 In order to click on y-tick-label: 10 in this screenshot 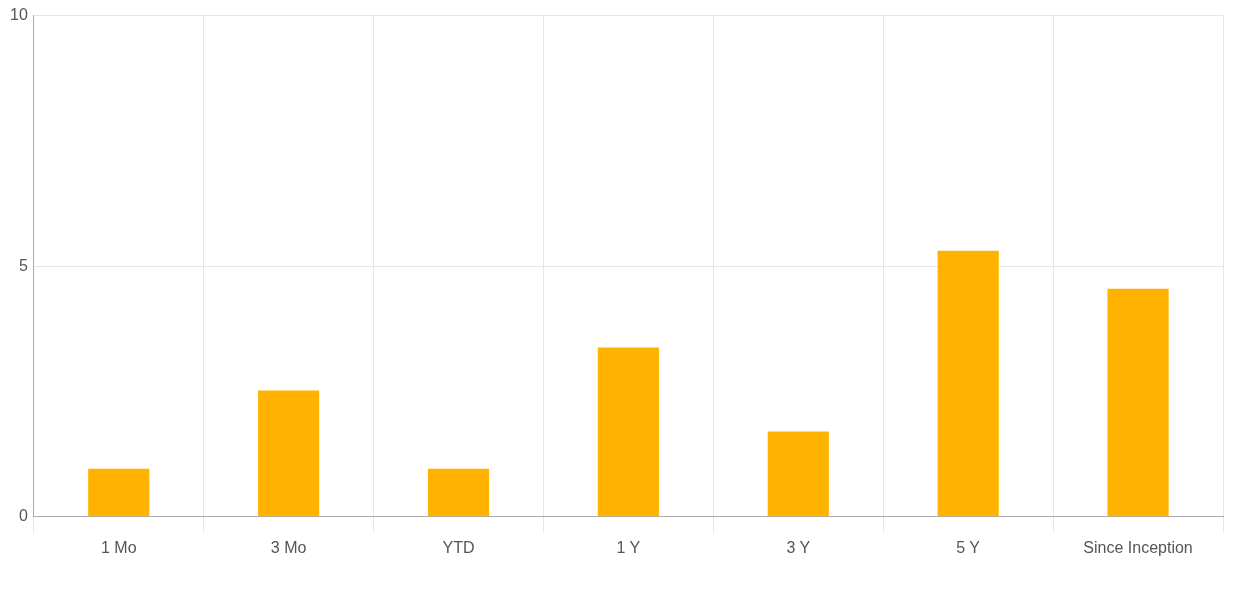, I will do `click(19, 15)`.